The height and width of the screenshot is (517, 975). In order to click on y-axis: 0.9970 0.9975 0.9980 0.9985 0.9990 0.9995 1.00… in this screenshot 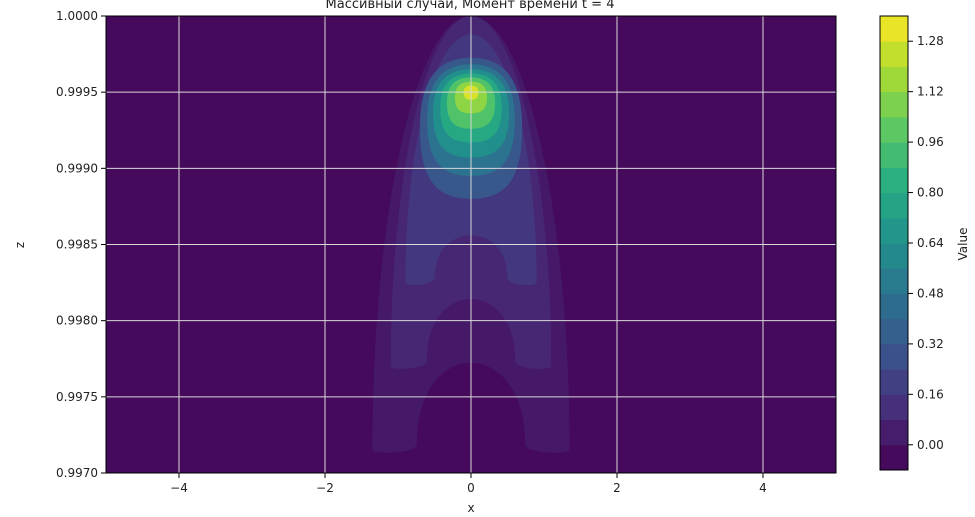, I will do `click(81, 244)`.